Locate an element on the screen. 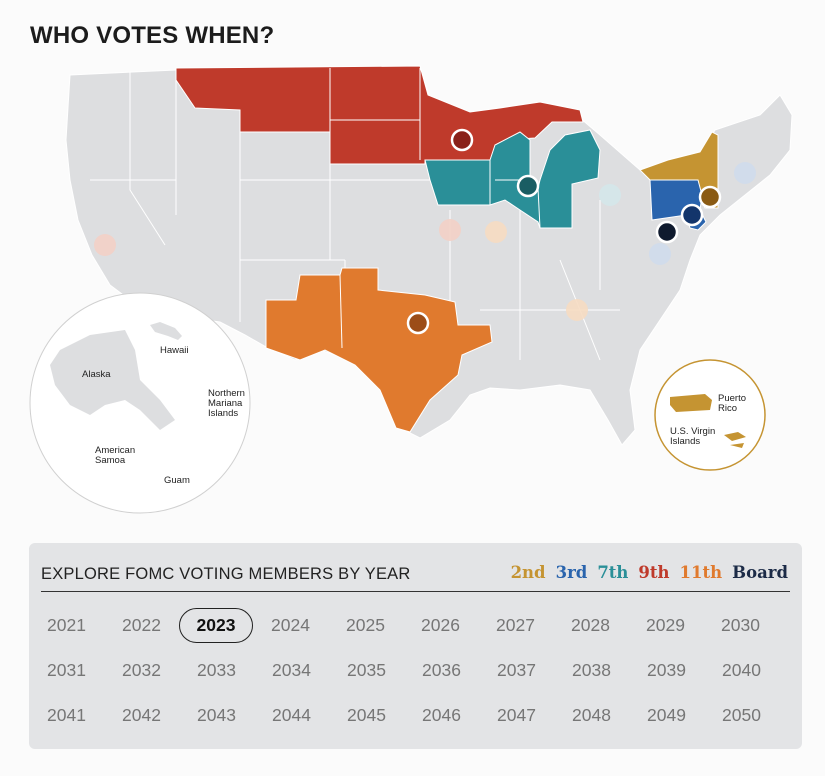 The width and height of the screenshot is (825, 776). legend-3rd: 3rd is located at coordinates (571, 572).